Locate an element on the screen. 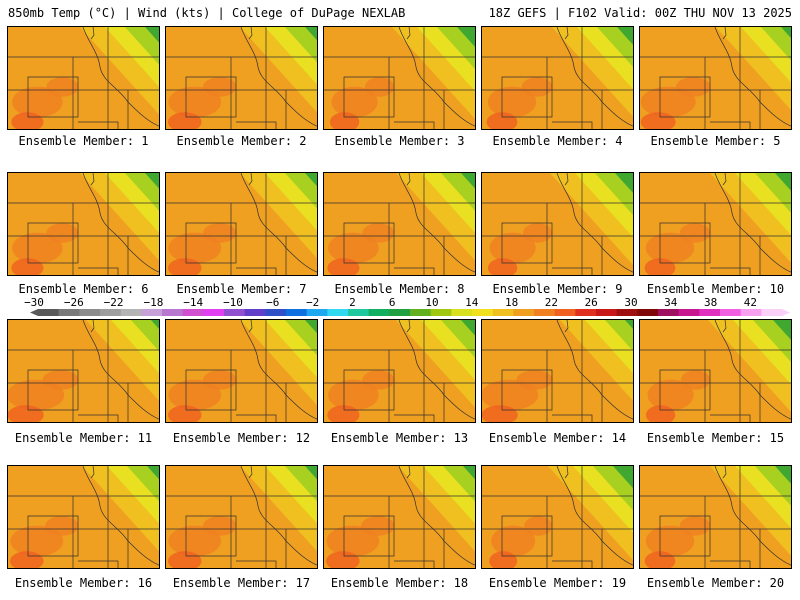  colorbar-tick-label: −6 is located at coordinates (273, 302).